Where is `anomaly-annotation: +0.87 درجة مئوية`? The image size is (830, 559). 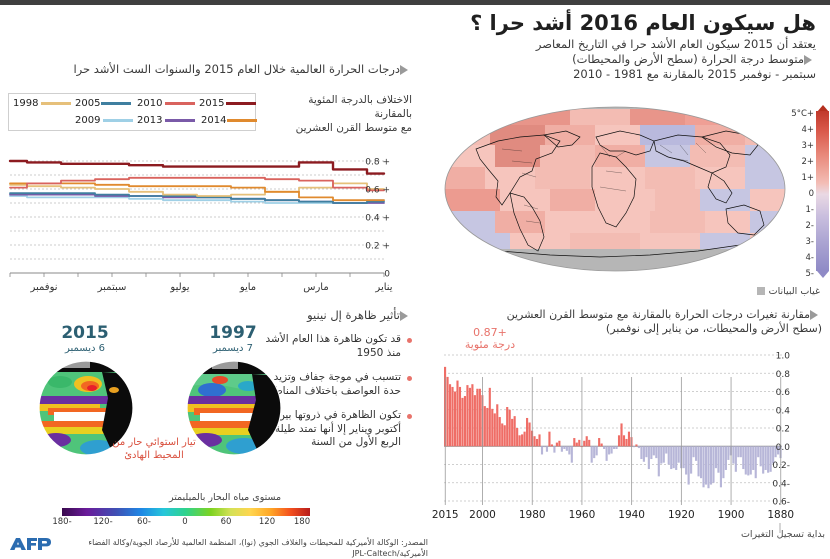 anomaly-annotation: +0.87 درجة مئوية is located at coordinates (490, 339).